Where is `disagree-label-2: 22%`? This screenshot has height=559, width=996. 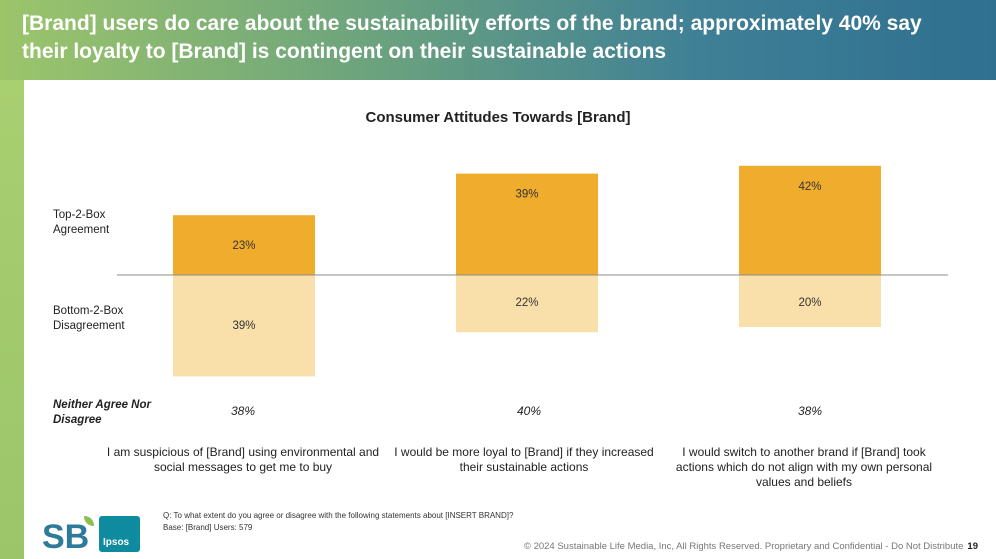
disagree-label-2: 22% is located at coordinates (526, 303).